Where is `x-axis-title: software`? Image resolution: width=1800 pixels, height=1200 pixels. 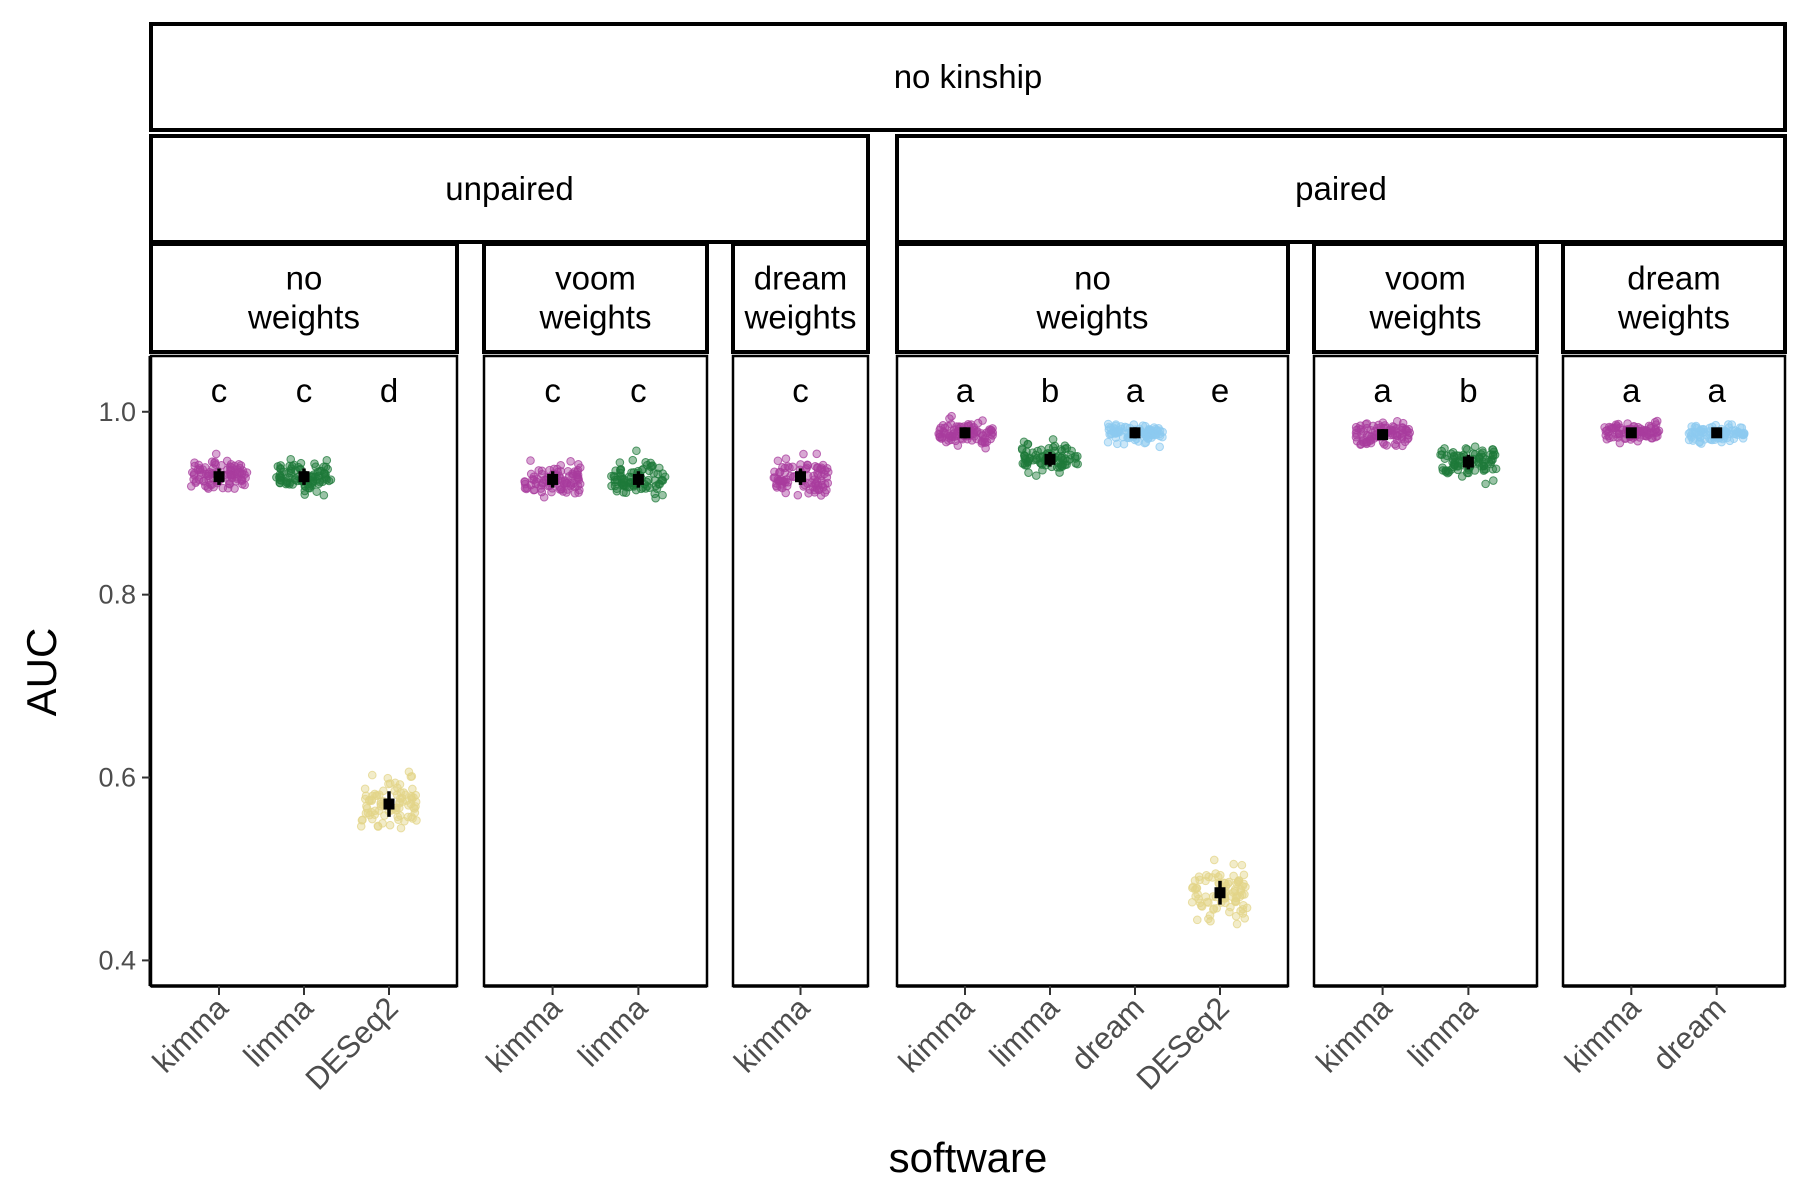 x-axis-title: software is located at coordinates (968, 1157).